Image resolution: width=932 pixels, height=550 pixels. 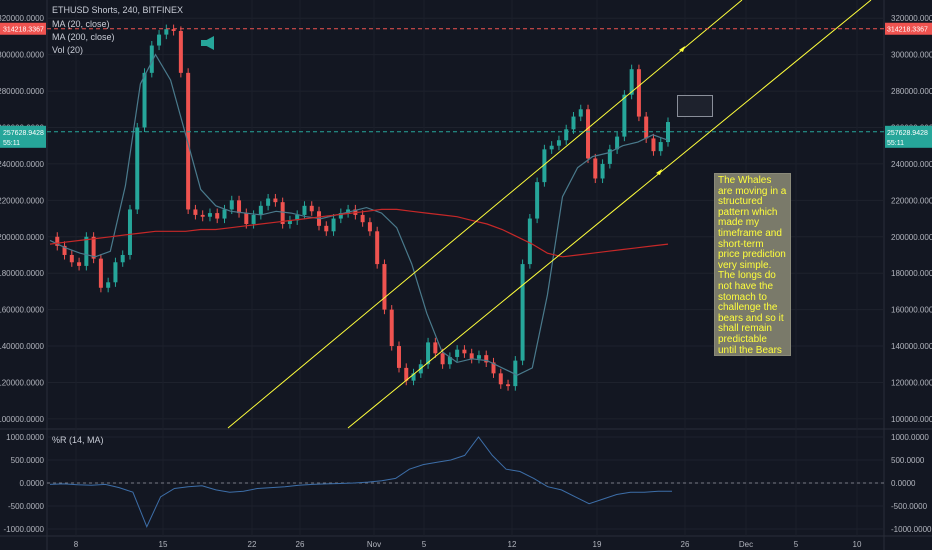 What do you see at coordinates (83, 37) in the screenshot?
I see `ma200-legend: MA (200, close)` at bounding box center [83, 37].